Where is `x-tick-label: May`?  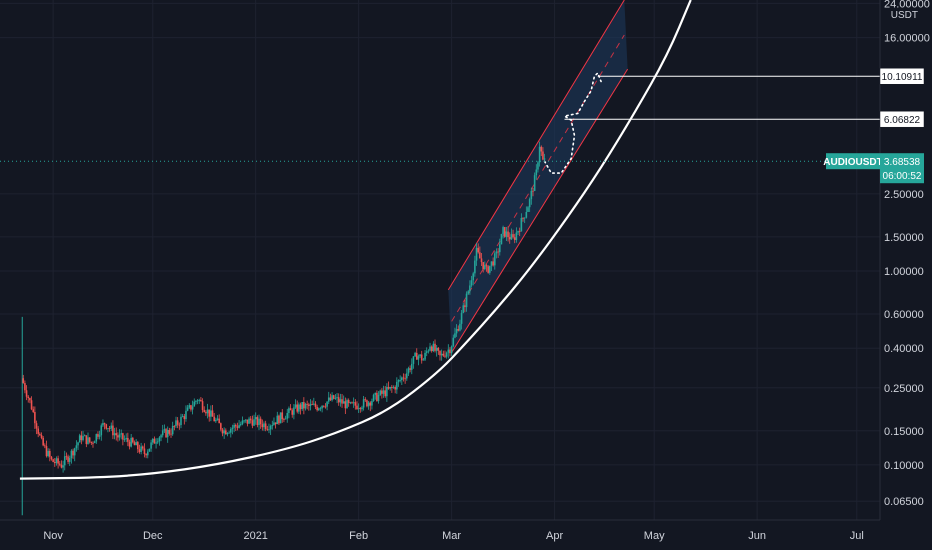
x-tick-label: May is located at coordinates (654, 536).